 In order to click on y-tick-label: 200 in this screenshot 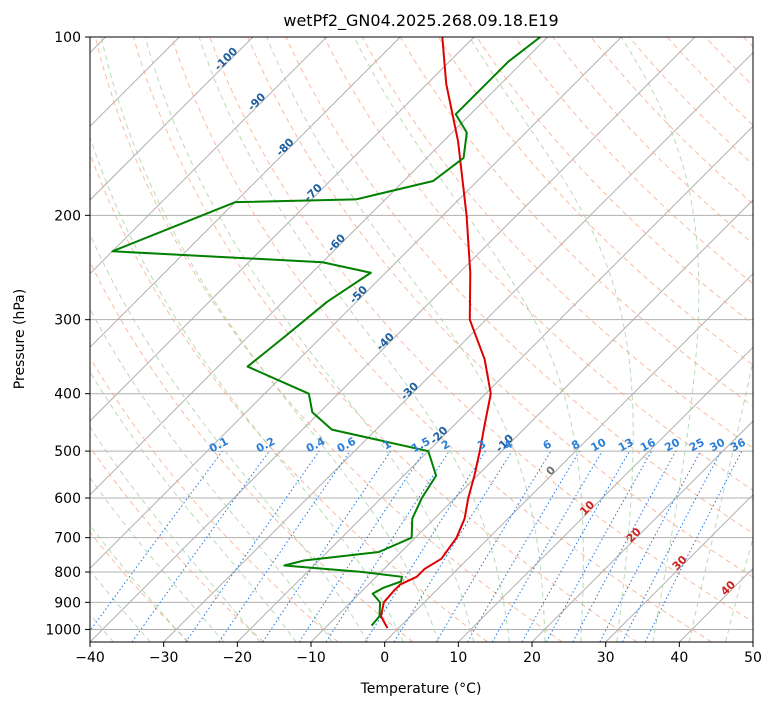, I will do `click(67, 216)`.